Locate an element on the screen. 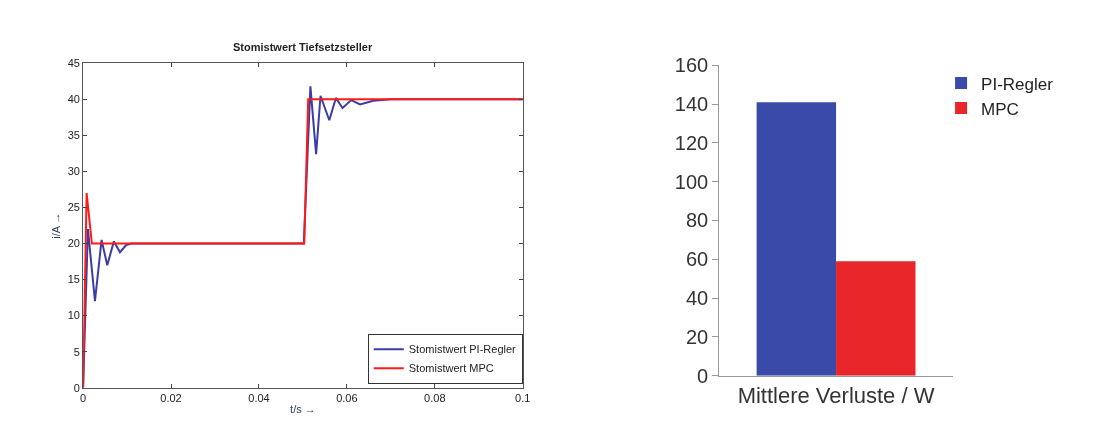  y-tick-label: 30 is located at coordinates (73, 171).